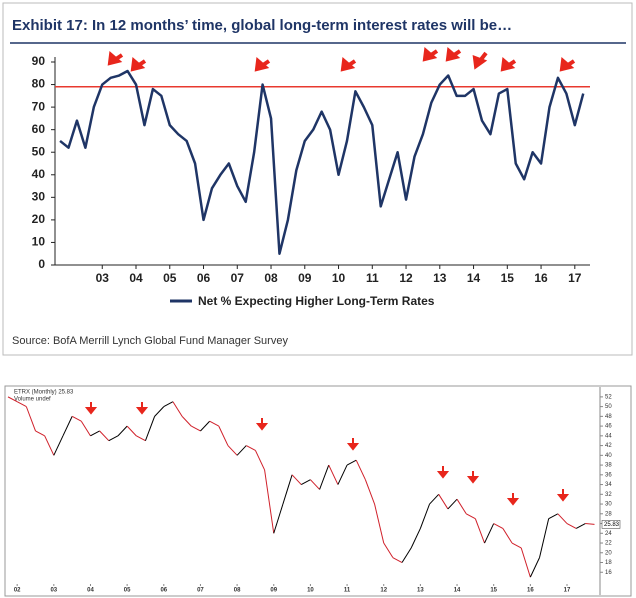 The height and width of the screenshot is (598, 636). I want to click on y-tick-label: 50, so click(608, 407).